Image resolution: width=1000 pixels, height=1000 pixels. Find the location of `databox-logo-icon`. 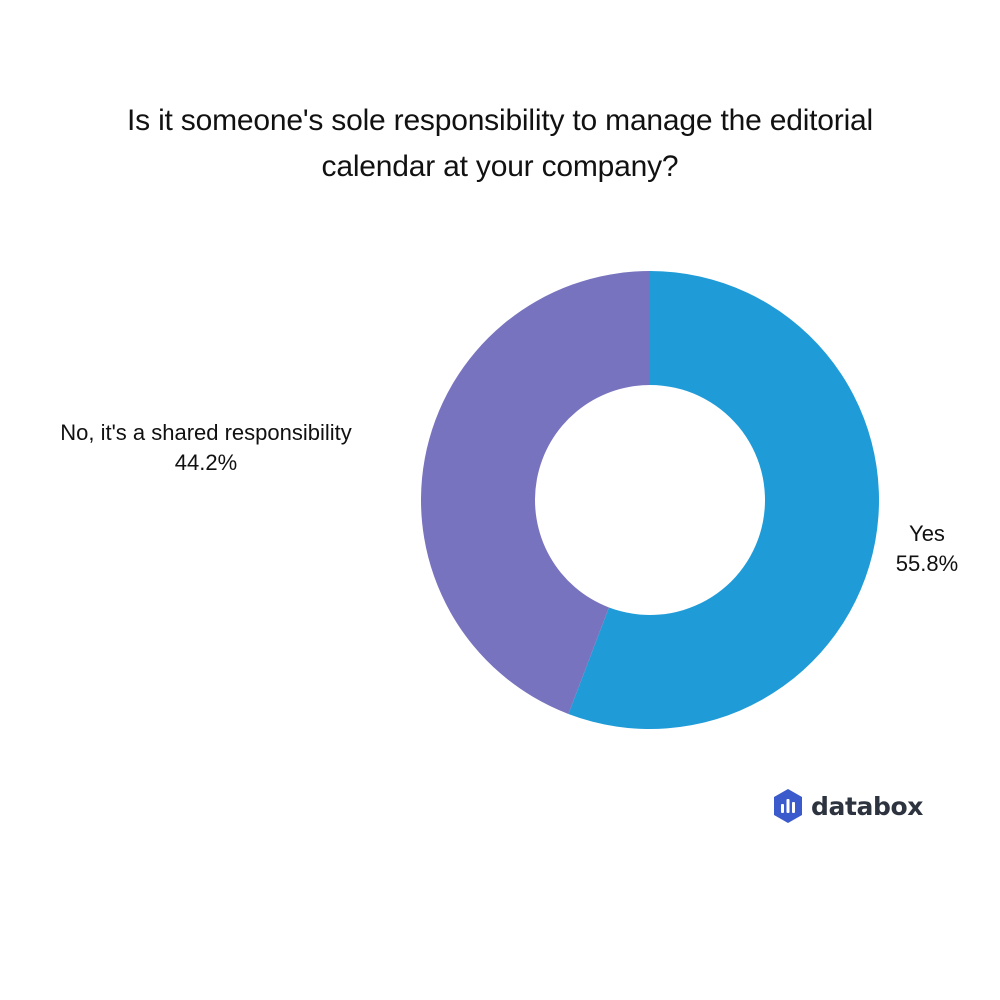

databox-logo-icon is located at coordinates (788, 806).